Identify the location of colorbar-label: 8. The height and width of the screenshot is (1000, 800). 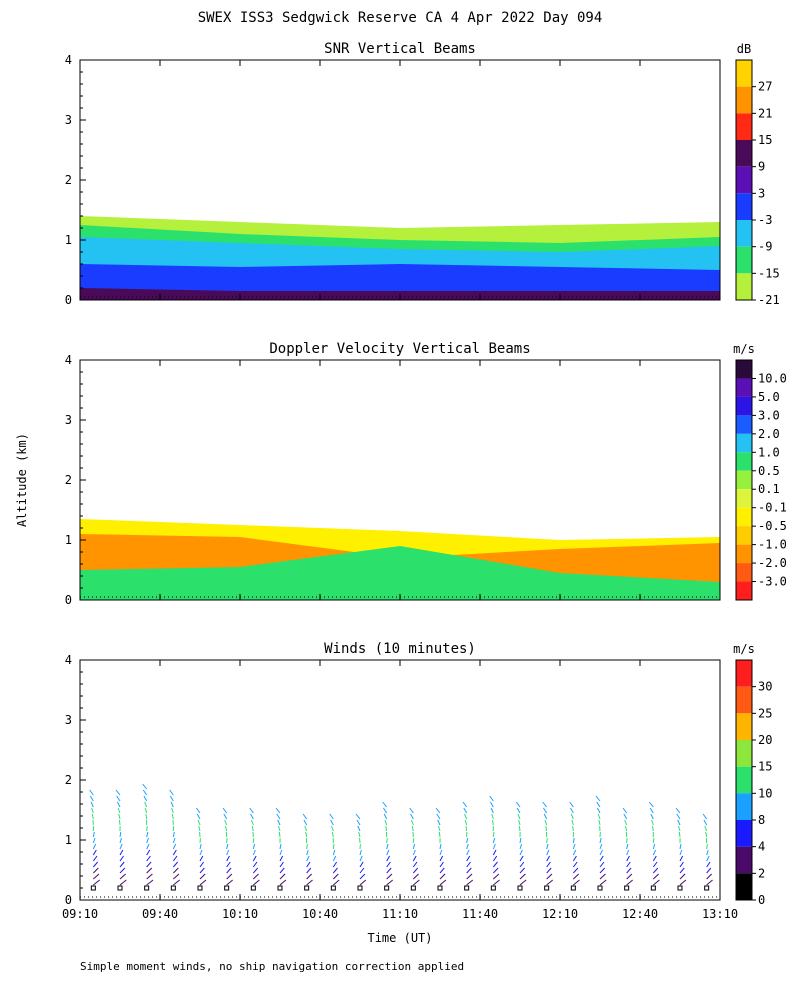
(761, 820).